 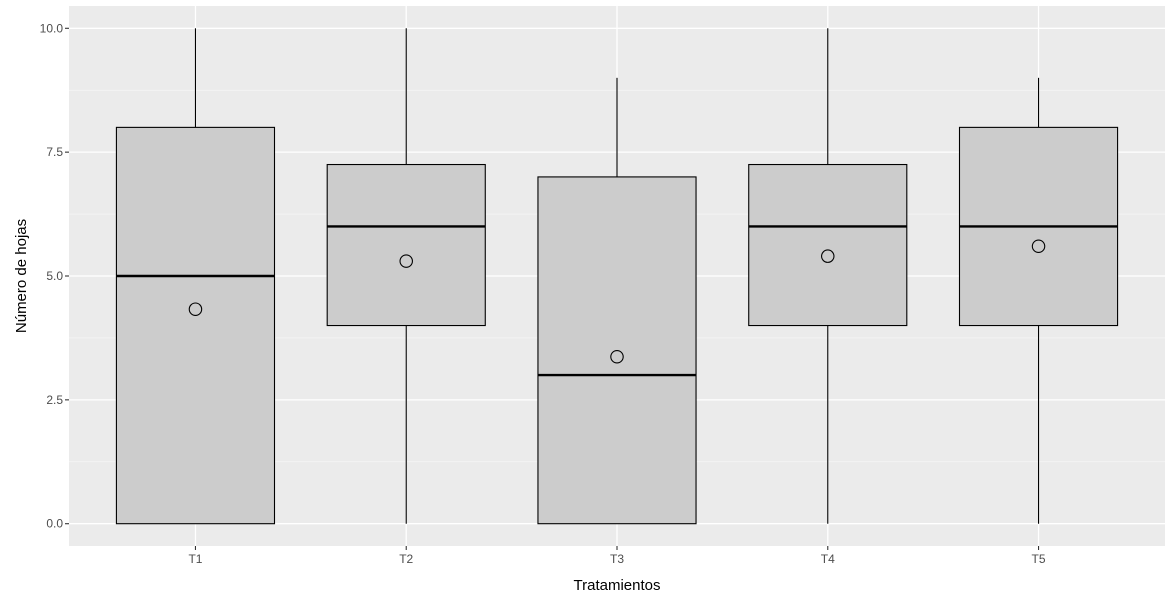 I want to click on y-tick-label: 5.0, so click(x=54, y=276).